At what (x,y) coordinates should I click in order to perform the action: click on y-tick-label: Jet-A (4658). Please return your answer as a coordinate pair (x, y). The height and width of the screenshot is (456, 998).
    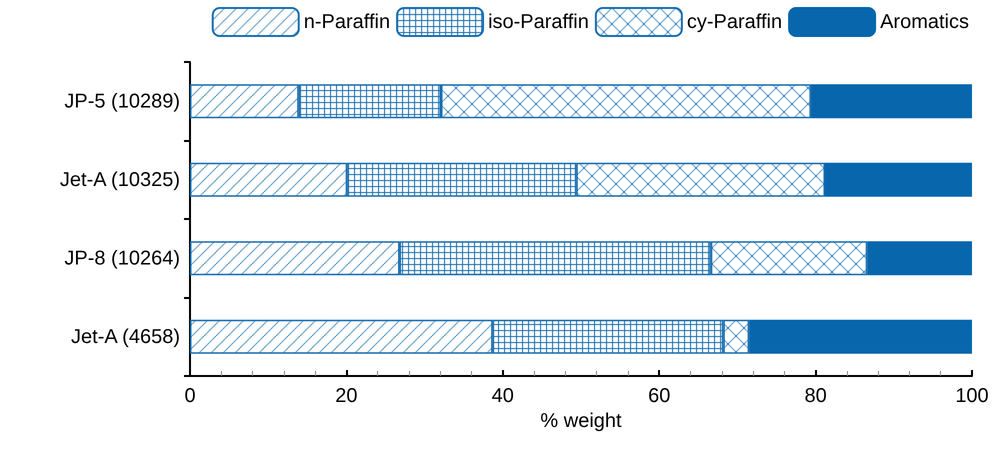
    Looking at the image, I should click on (125, 337).